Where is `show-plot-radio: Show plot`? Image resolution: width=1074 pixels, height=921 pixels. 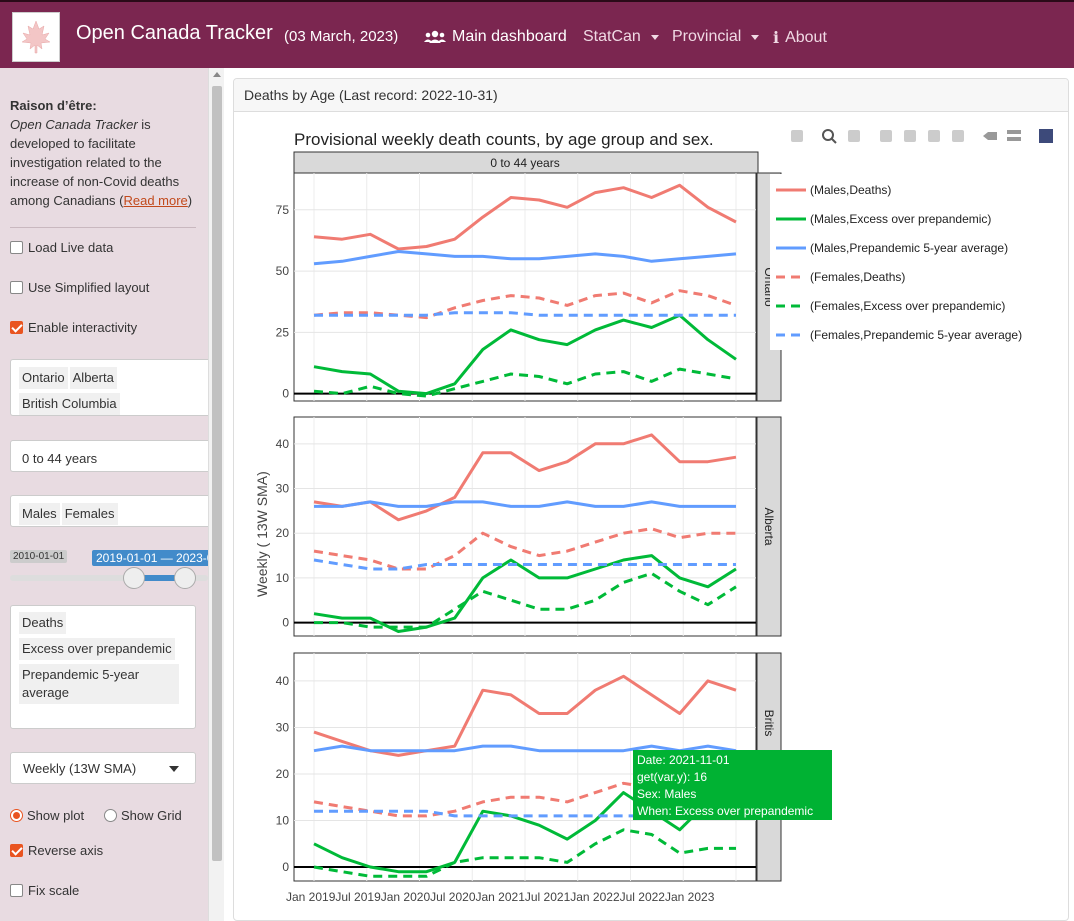
show-plot-radio: Show plot is located at coordinates (47, 815).